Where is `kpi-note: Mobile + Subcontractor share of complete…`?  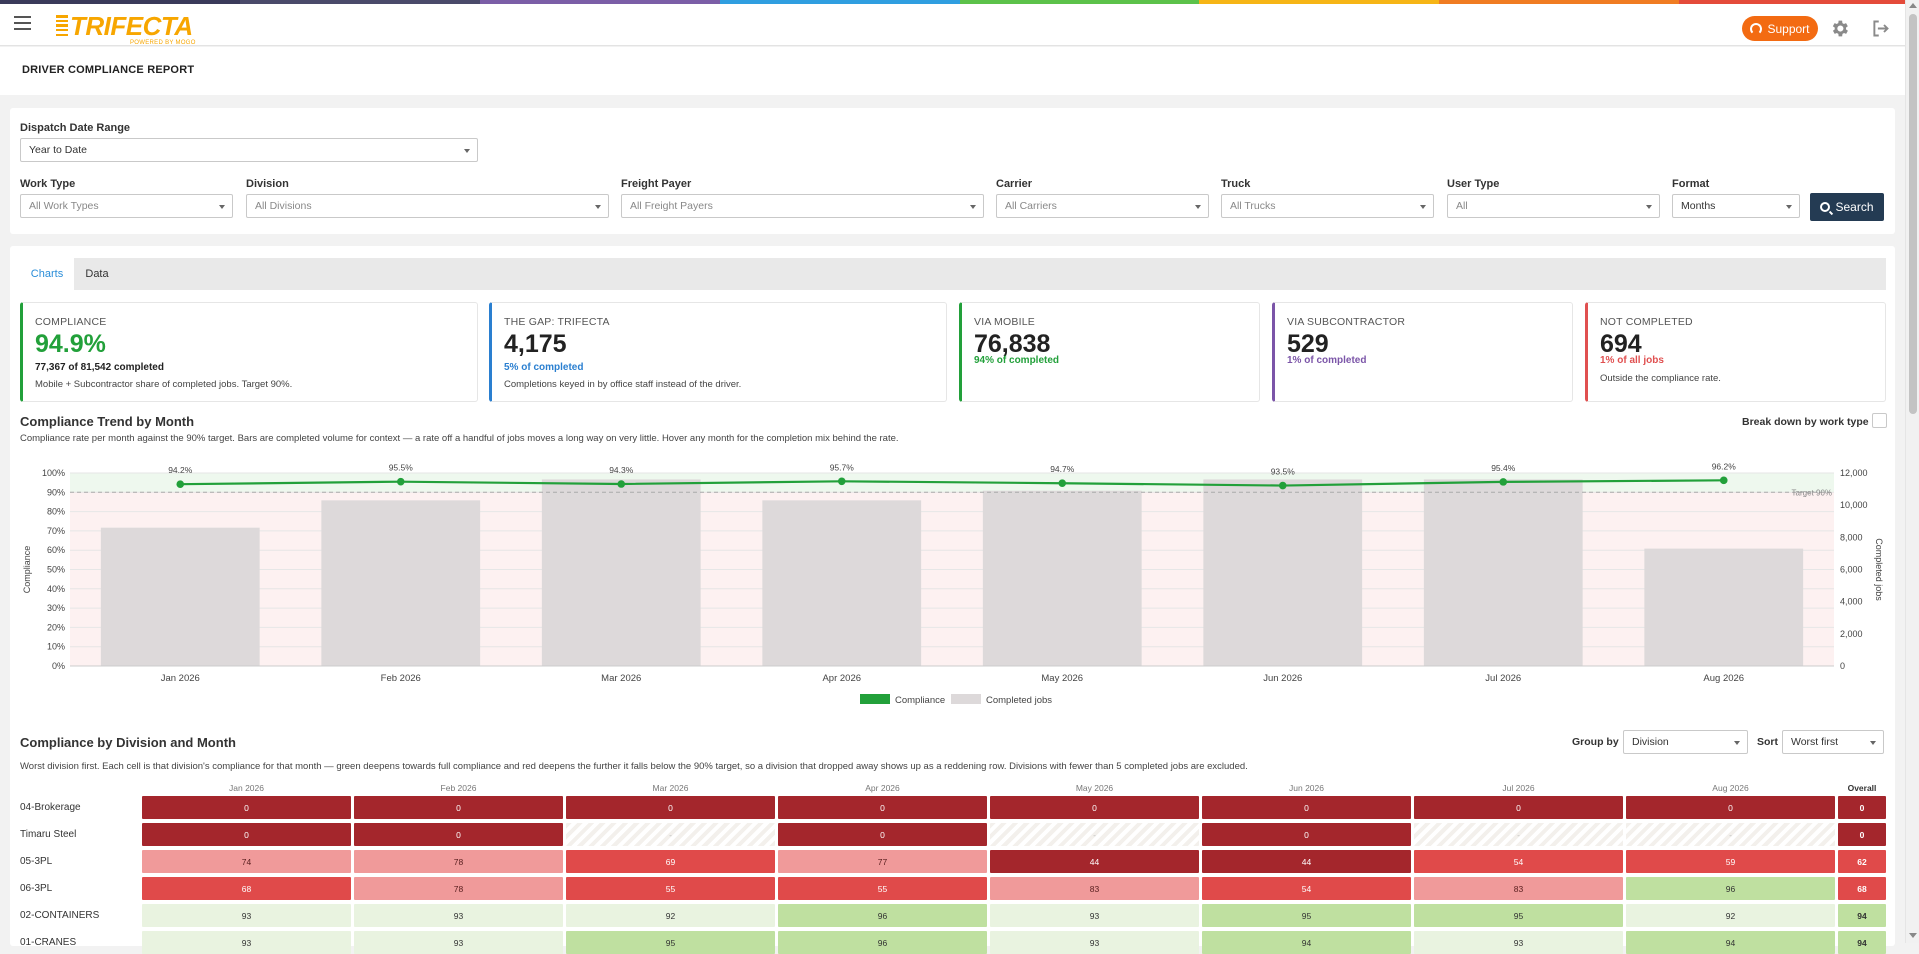
kpi-note: Mobile + Subcontractor share of complete… is located at coordinates (164, 384).